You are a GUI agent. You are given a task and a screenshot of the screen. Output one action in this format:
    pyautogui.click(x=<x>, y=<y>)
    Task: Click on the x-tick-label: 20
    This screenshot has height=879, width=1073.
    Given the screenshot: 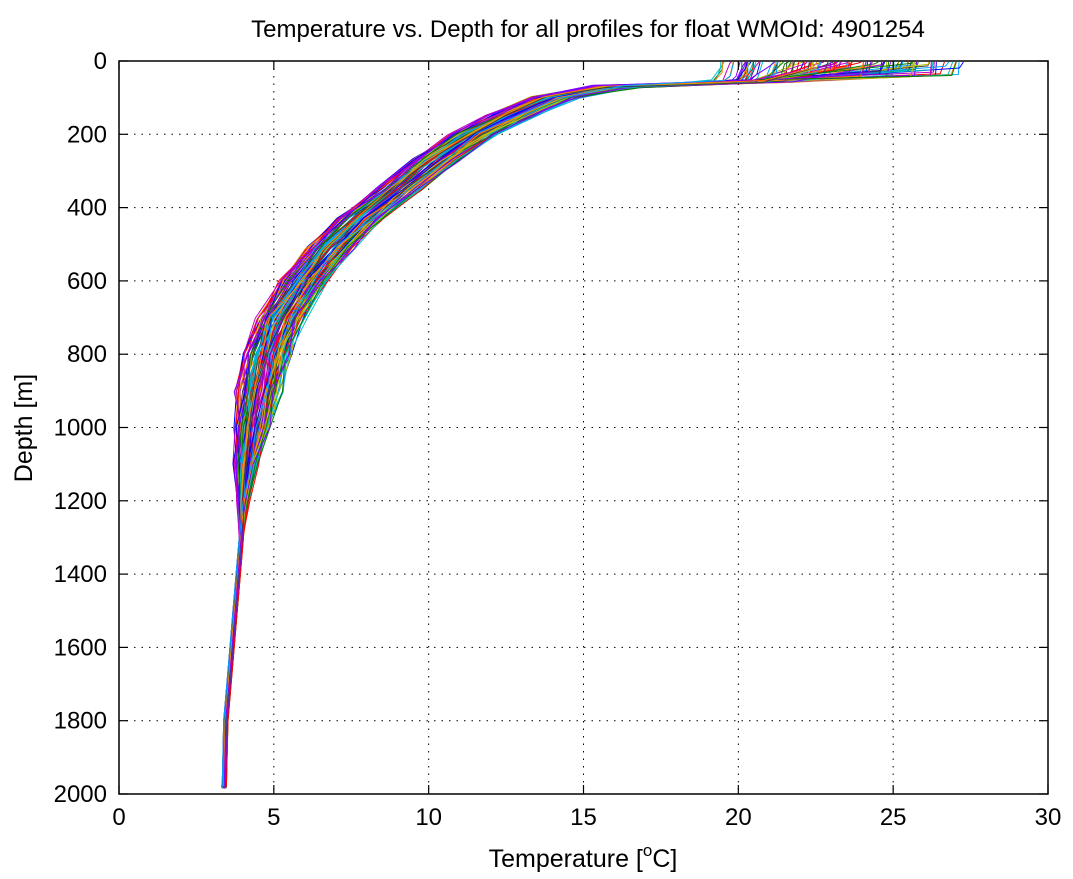 What is the action you would take?
    pyautogui.click(x=738, y=817)
    